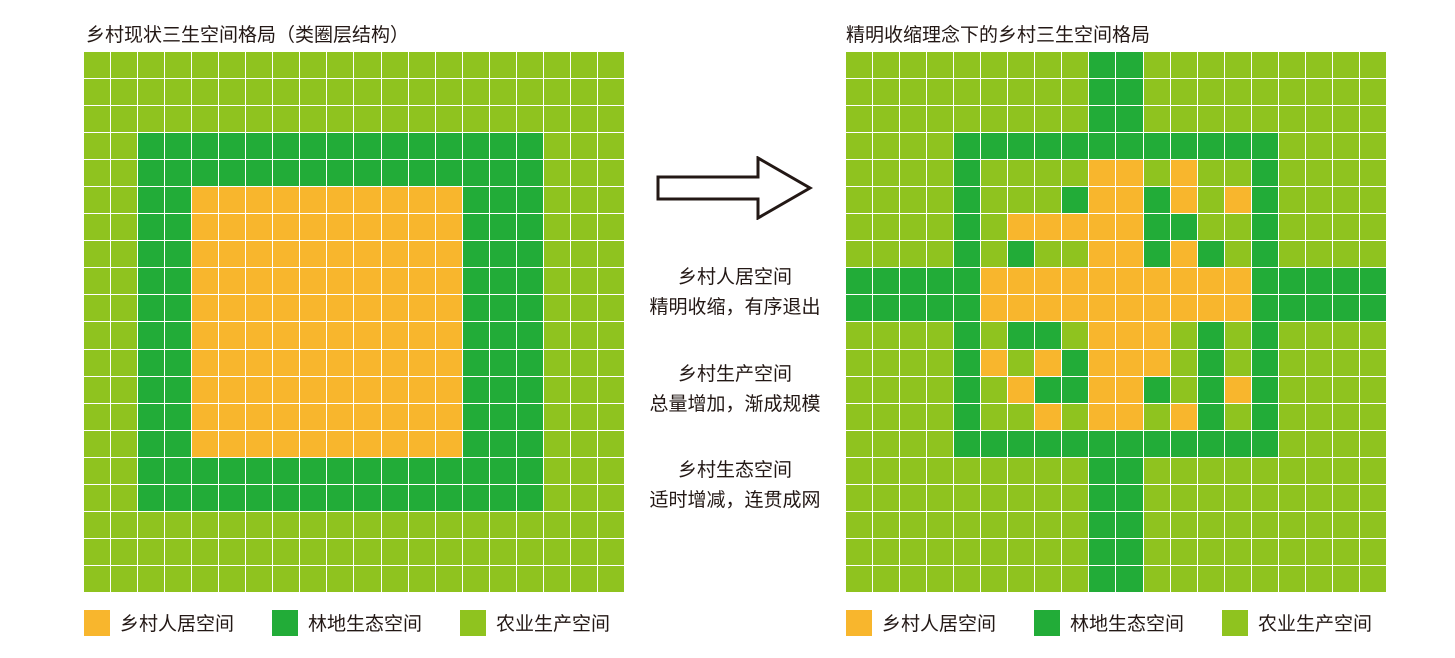 Image resolution: width=1455 pixels, height=658 pixels. What do you see at coordinates (734, 374) in the screenshot?
I see `production-space-title: 乡村生产空间` at bounding box center [734, 374].